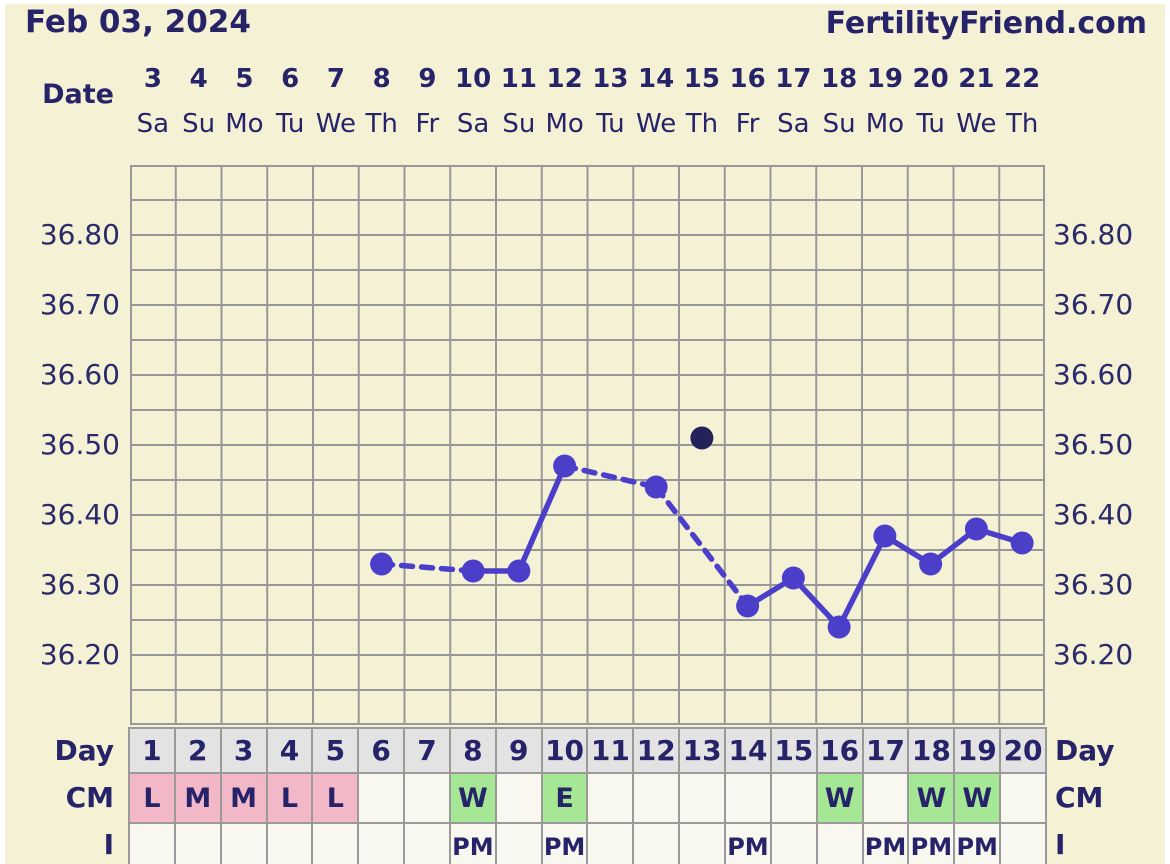 This screenshot has width=1170, height=864. Describe the element at coordinates (564, 79) in the screenshot. I see `date-number: 12` at that location.